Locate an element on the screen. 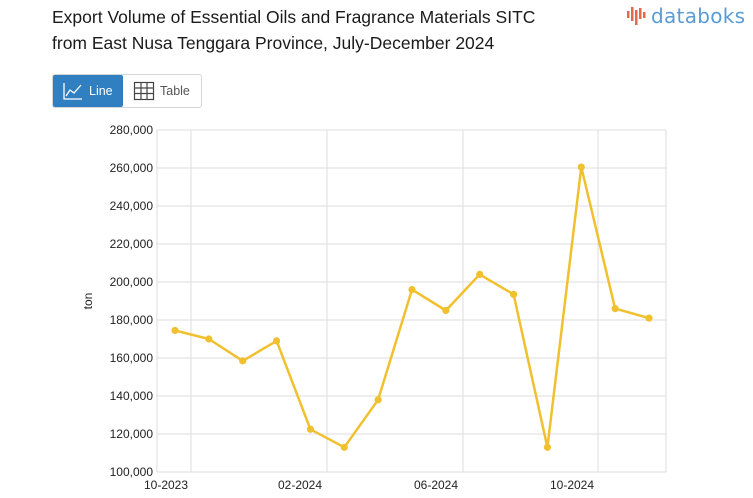 The height and width of the screenshot is (498, 753). y-tick-label: 280,000 is located at coordinates (132, 130).